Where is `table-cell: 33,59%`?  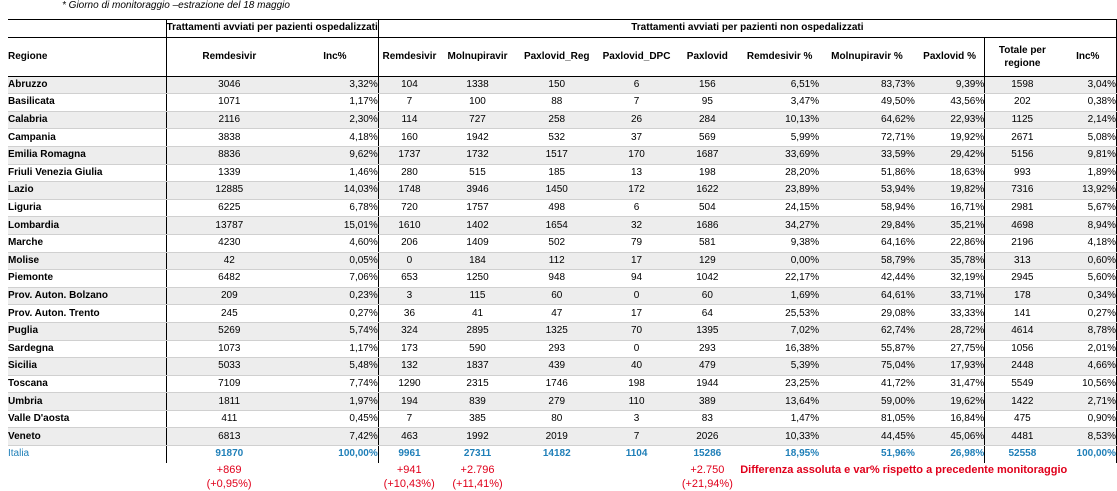 table-cell: 33,59% is located at coordinates (867, 155).